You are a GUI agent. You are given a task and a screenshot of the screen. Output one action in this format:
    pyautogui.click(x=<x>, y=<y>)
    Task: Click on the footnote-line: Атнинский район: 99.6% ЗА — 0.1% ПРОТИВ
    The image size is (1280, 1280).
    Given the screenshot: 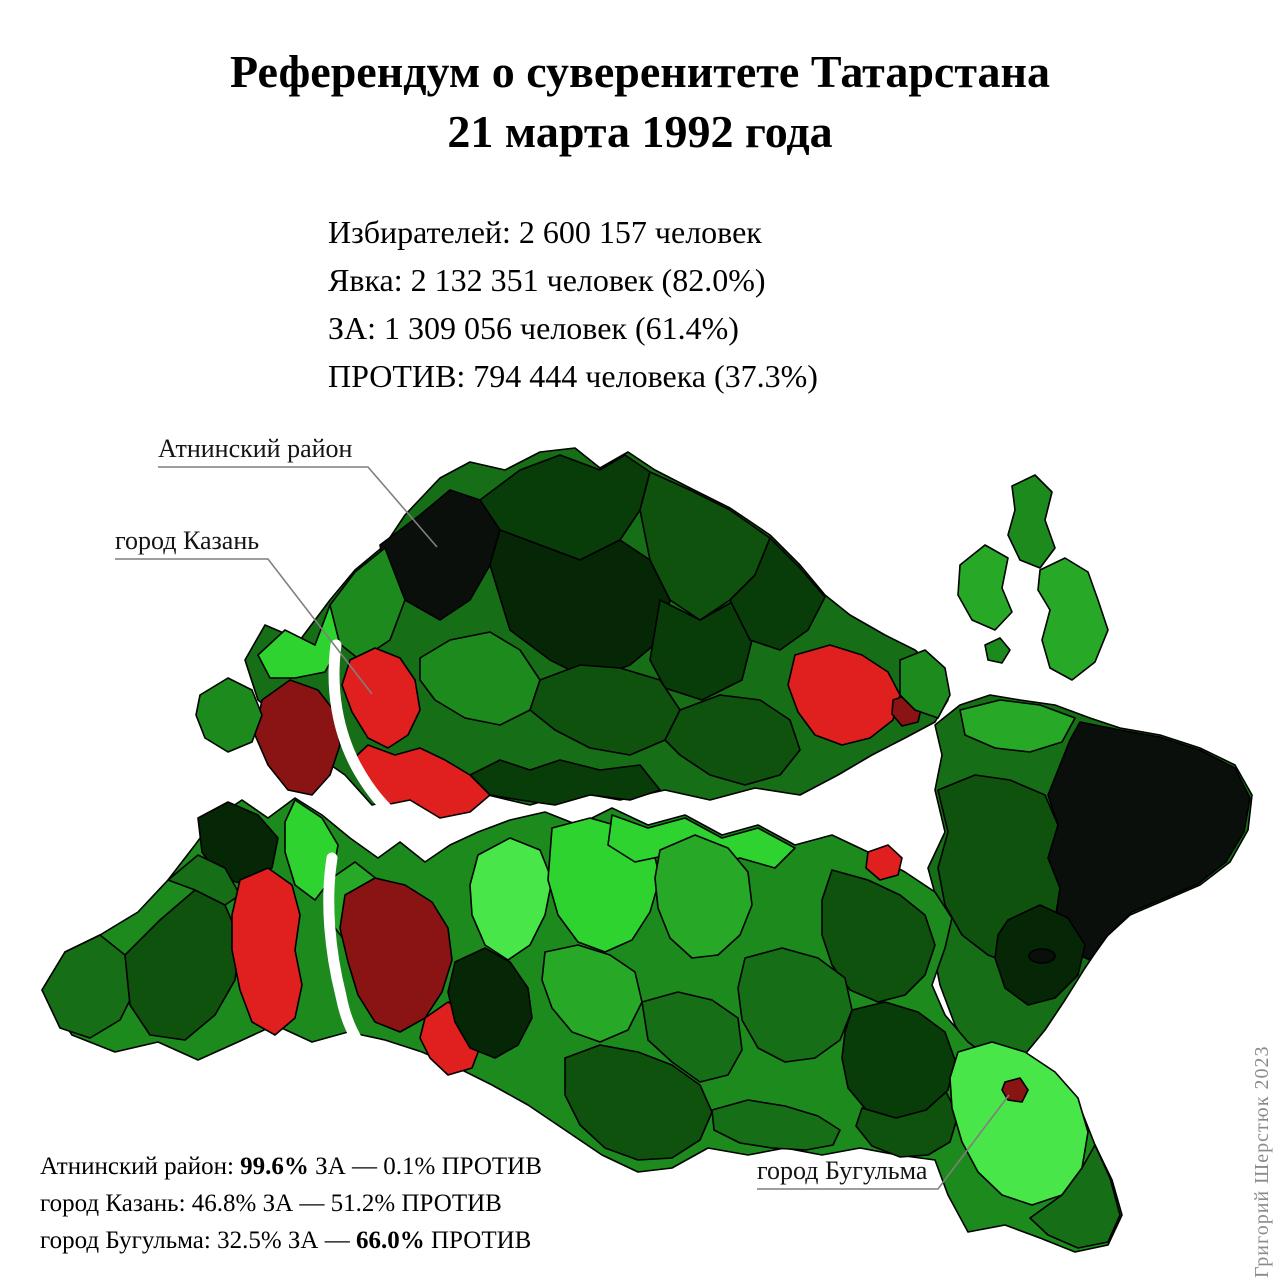 What is the action you would take?
    pyautogui.click(x=291, y=1166)
    